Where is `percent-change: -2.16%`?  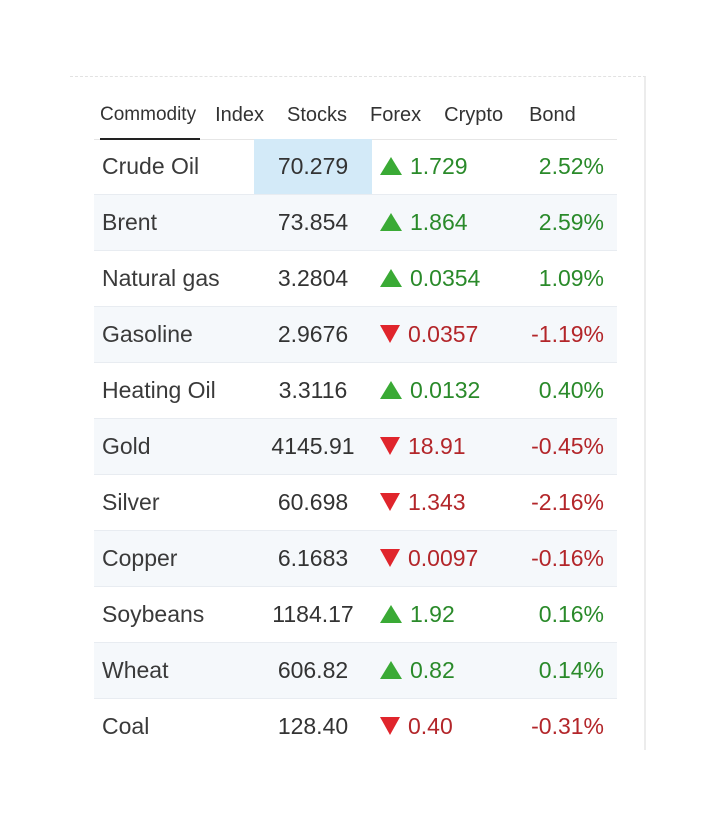
percent-change: -2.16% is located at coordinates (567, 502).